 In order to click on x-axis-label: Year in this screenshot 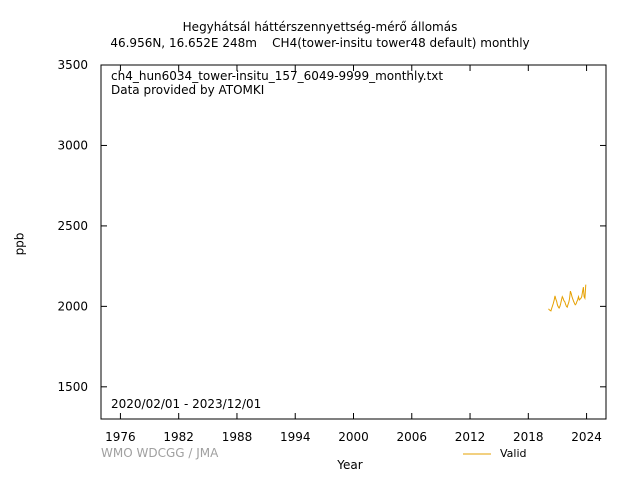, I will do `click(350, 465)`.